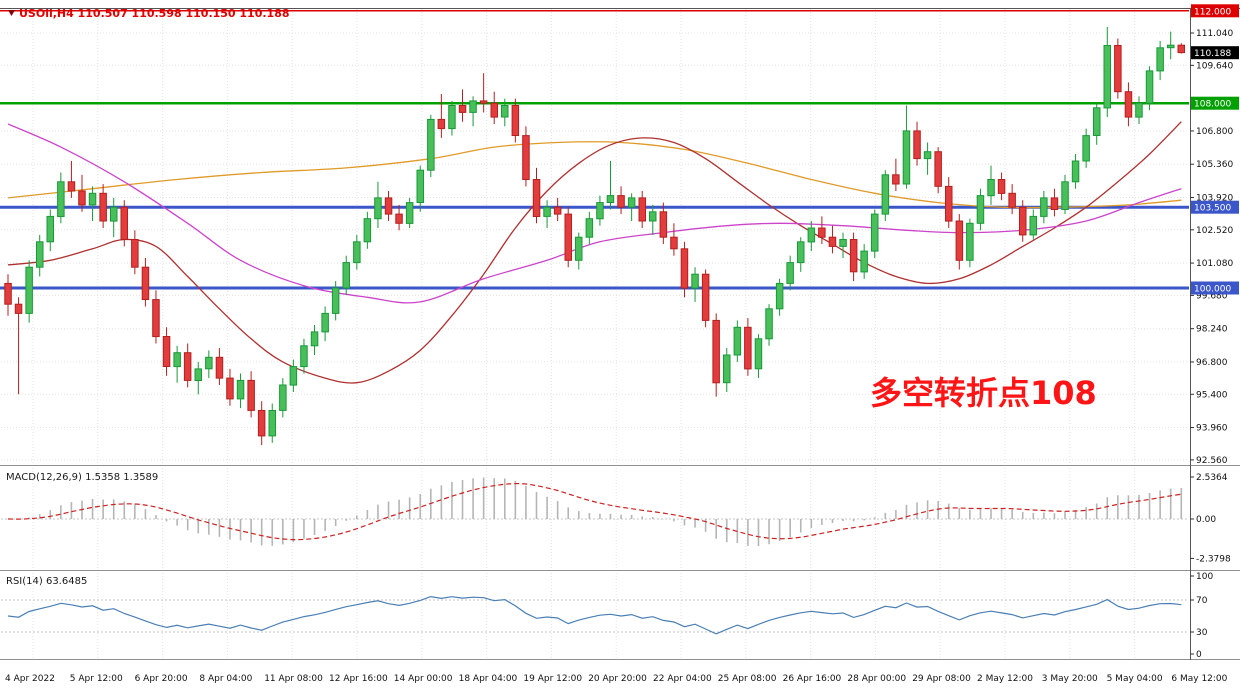 The image size is (1240, 698). What do you see at coordinates (594, 615) in the screenshot?
I see `rsi-line` at bounding box center [594, 615].